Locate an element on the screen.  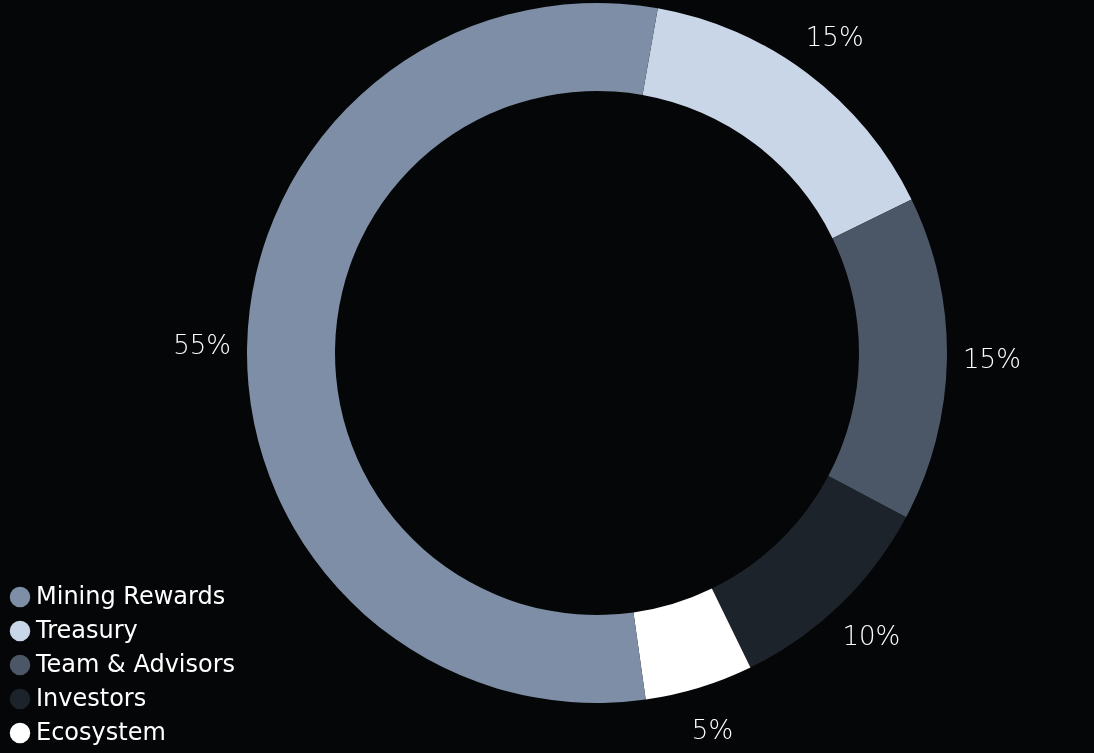
data-label: 10% is located at coordinates (871, 636).